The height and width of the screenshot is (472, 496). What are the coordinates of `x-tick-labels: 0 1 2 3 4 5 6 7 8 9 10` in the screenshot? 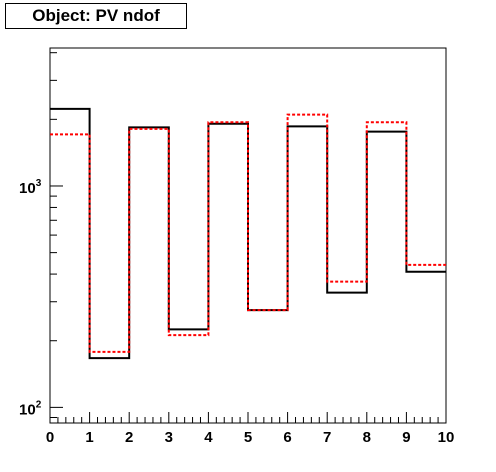 It's located at (250, 437).